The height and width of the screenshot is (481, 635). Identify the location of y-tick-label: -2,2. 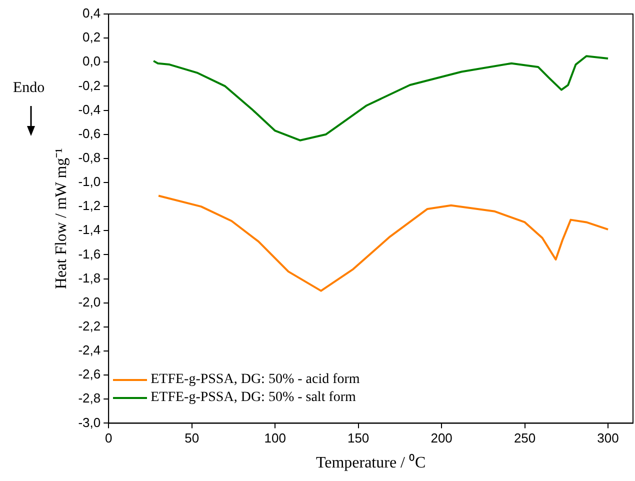
(89, 326).